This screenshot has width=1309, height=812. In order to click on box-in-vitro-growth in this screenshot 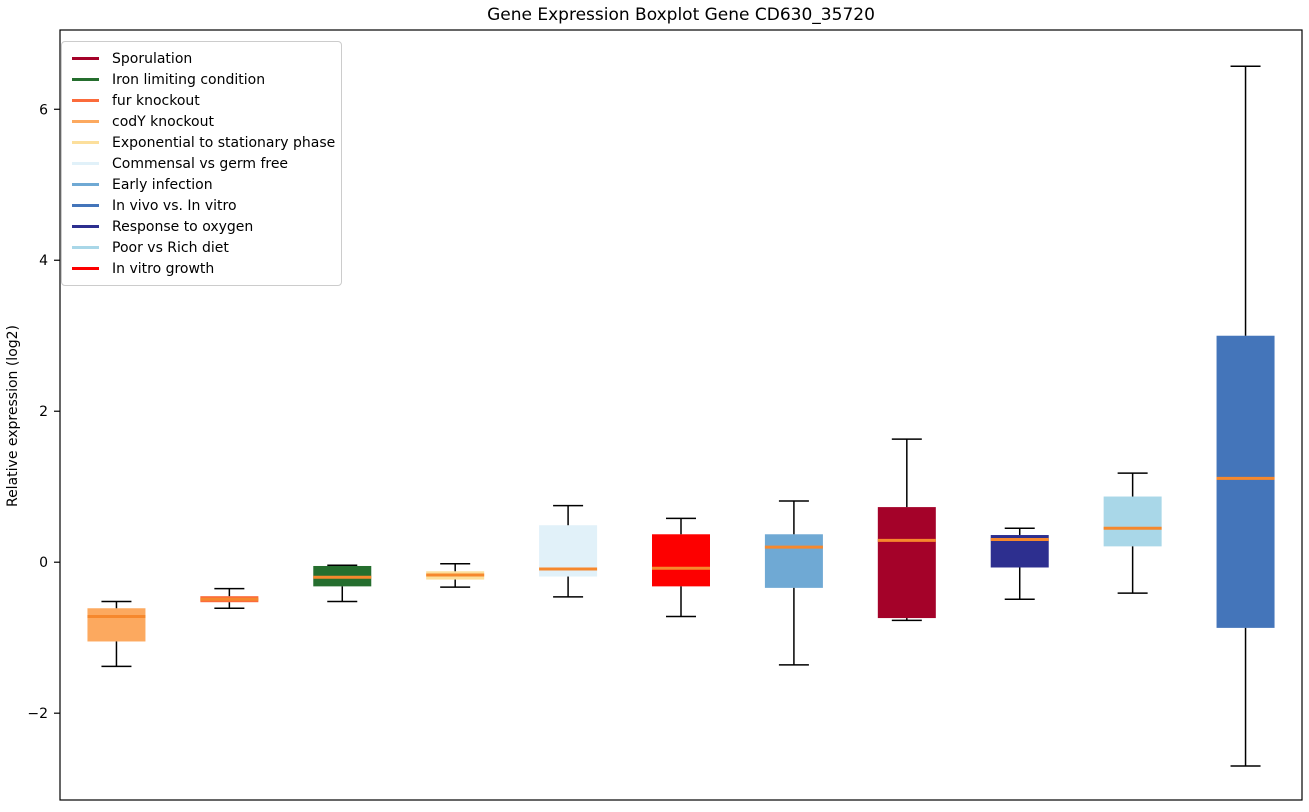, I will do `click(681, 560)`.